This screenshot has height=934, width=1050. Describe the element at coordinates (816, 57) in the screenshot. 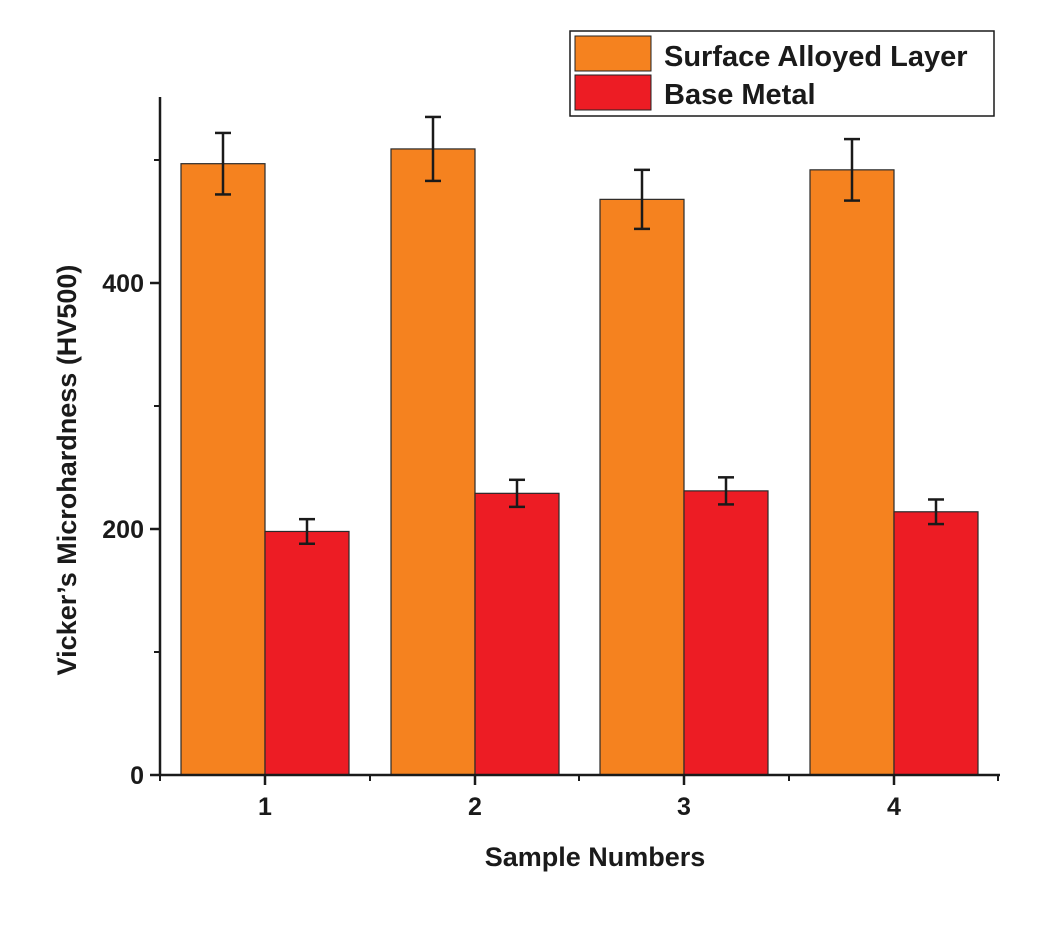

I see `legend-label-surface-alloyed-layer: Surface Alloyed Layer` at that location.